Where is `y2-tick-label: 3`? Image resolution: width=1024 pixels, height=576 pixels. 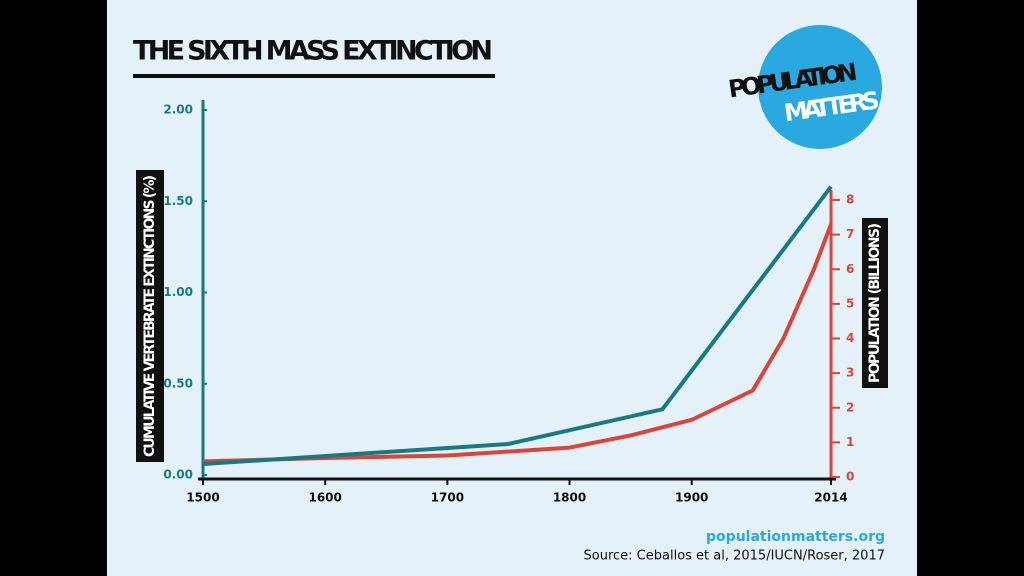 y2-tick-label: 3 is located at coordinates (850, 373).